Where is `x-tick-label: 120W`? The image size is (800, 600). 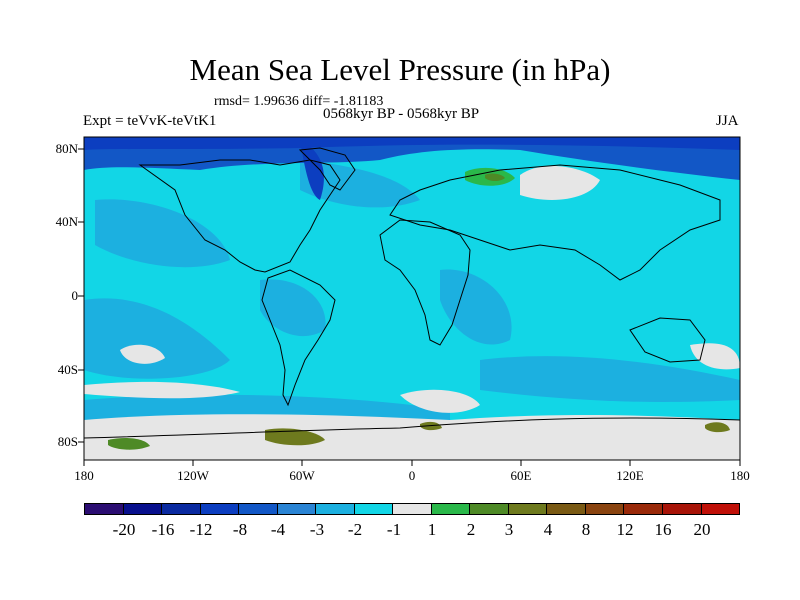 x-tick-label: 120W is located at coordinates (193, 475).